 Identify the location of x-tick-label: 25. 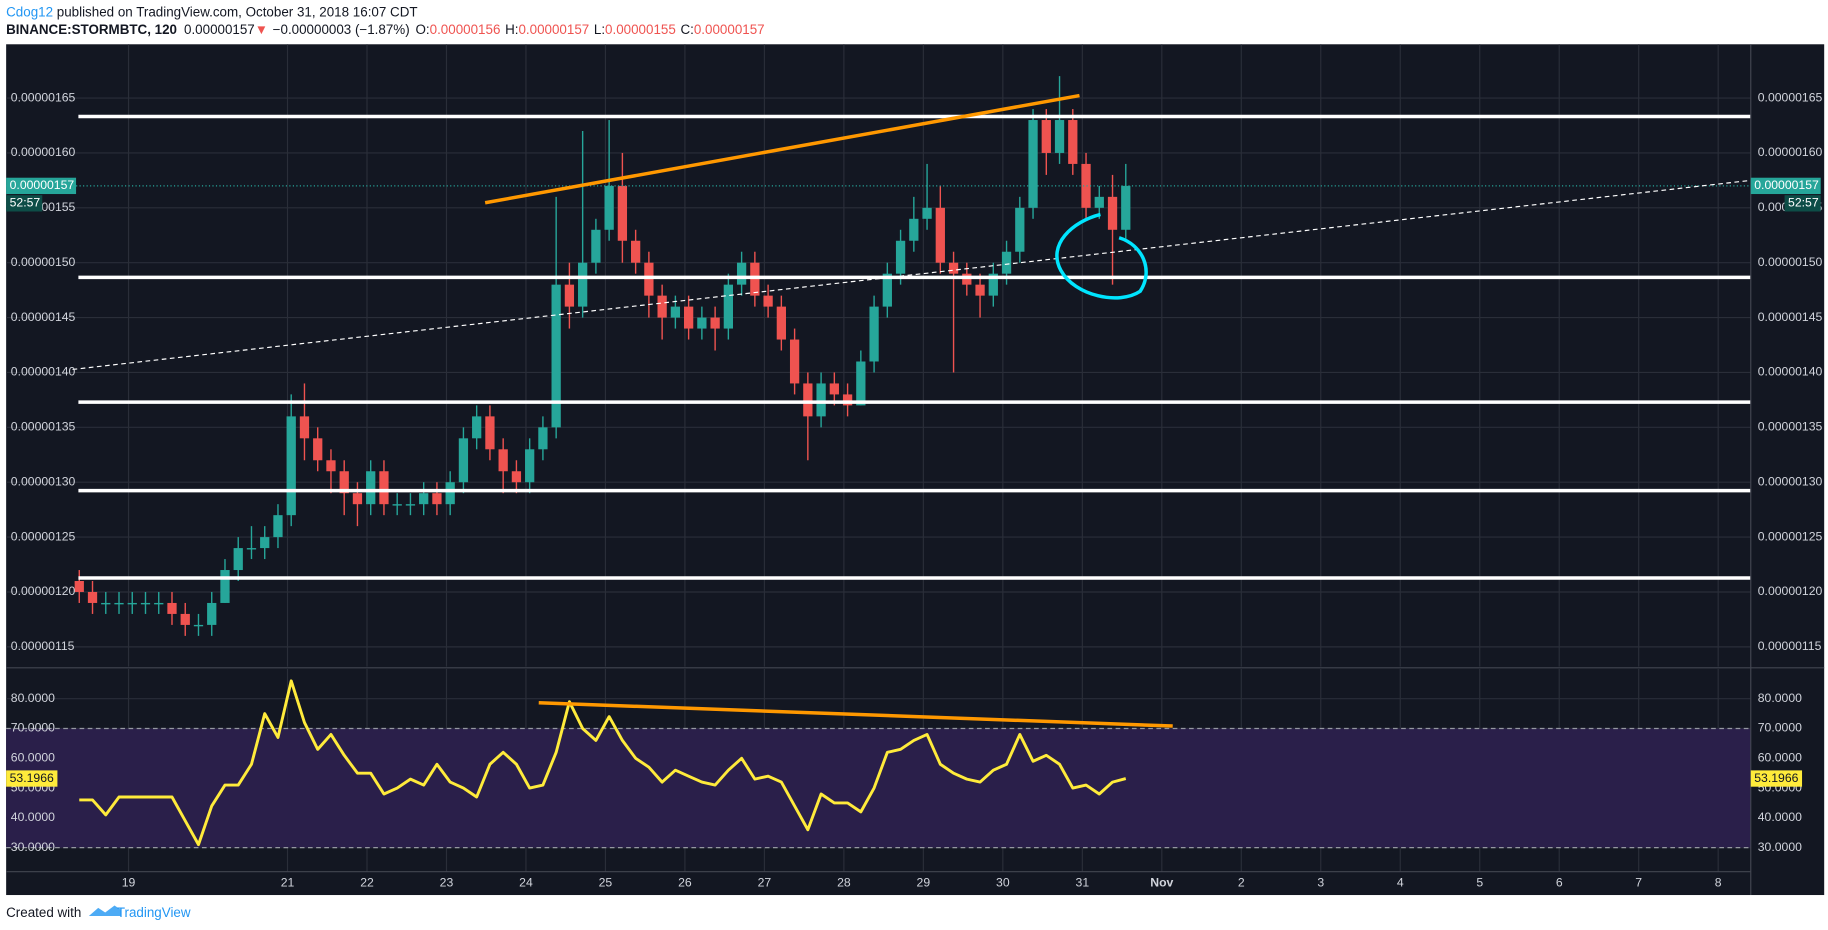
(606, 883).